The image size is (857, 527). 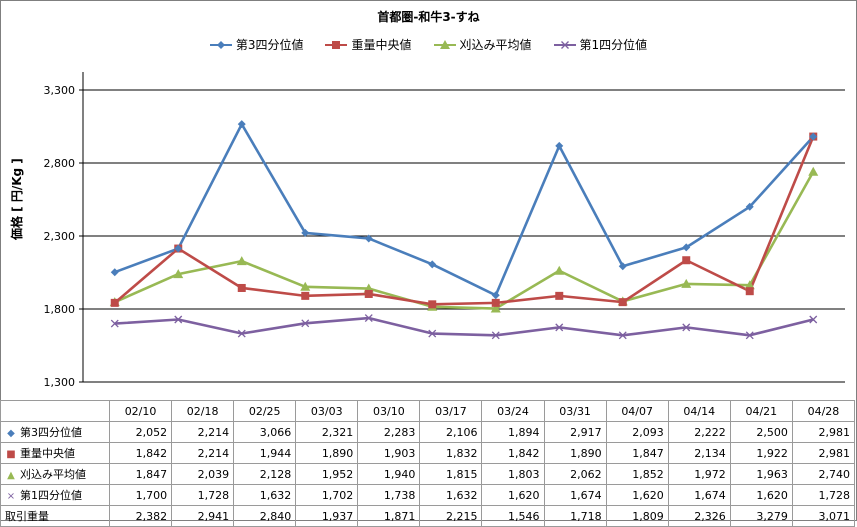 What do you see at coordinates (55, 474) in the screenshot?
I see `series-name: ▲ 刈込み平均値` at bounding box center [55, 474].